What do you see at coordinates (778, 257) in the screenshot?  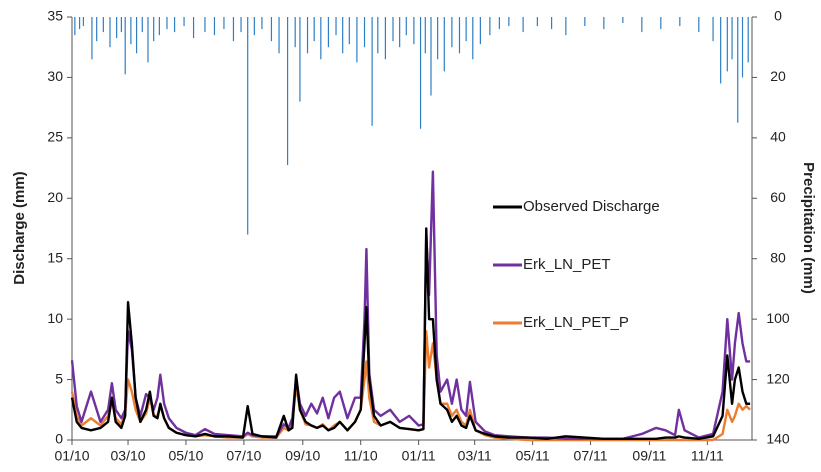 I see `y2-tick-label: 80` at bounding box center [778, 257].